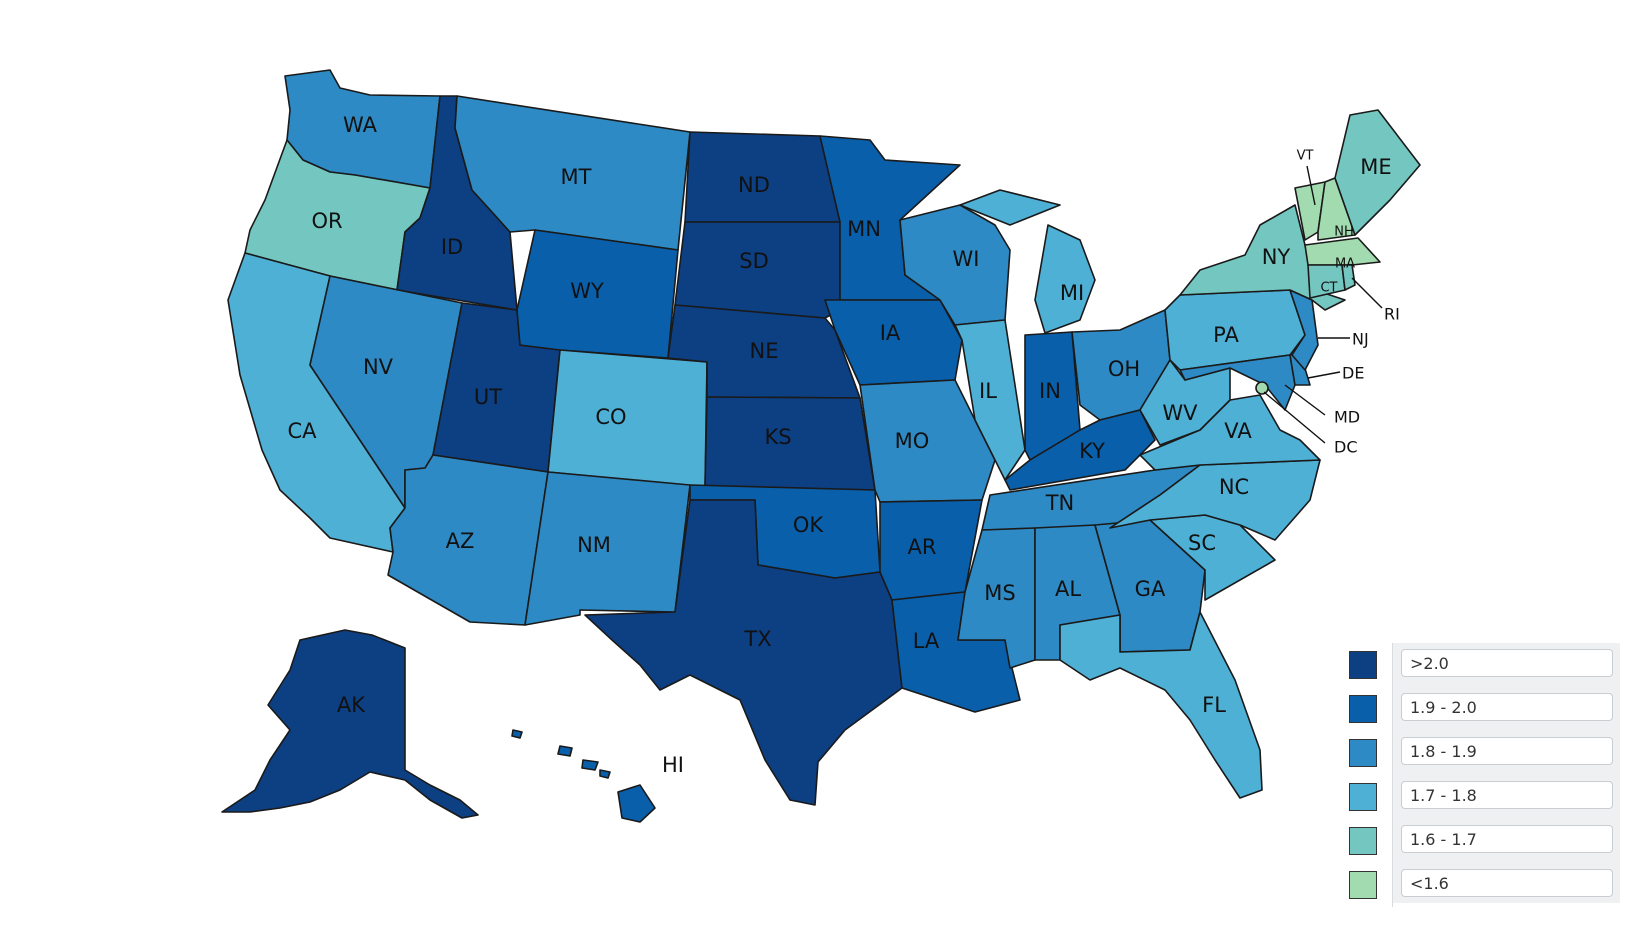 The width and height of the screenshot is (1644, 932). Describe the element at coordinates (1507, 883) in the screenshot. I see `legend-label: <1.6` at that location.